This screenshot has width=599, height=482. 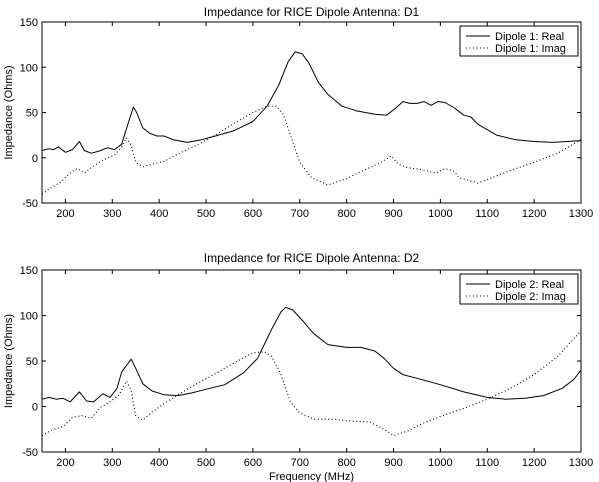 I want to click on chart-title: Impedance for RICE Dipole Antenna: D2, so click(x=312, y=258).